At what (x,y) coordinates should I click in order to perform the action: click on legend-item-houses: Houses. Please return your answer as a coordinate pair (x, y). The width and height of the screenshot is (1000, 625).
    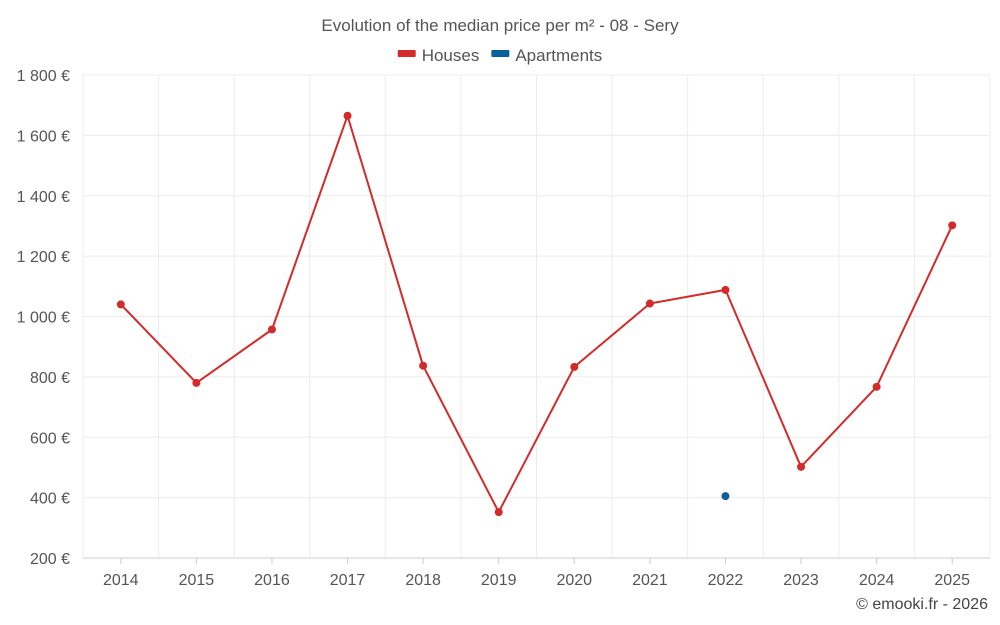
    Looking at the image, I should click on (438, 55).